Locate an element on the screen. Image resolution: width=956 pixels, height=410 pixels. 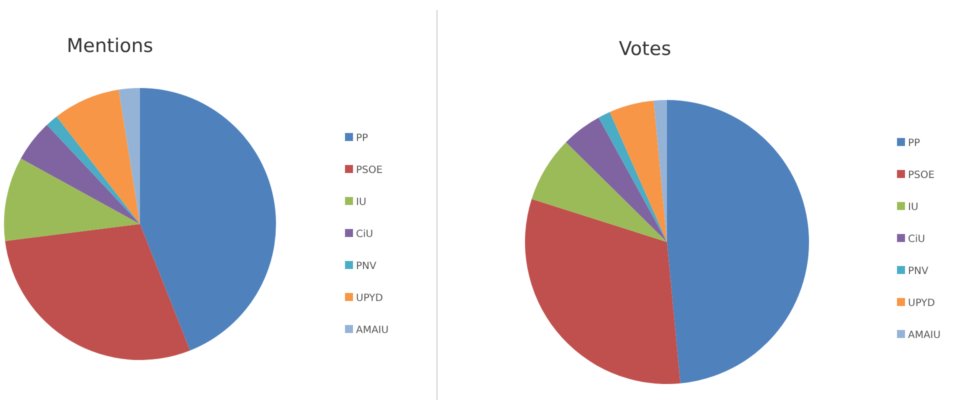
chart-title: Mentions is located at coordinates (110, 46).